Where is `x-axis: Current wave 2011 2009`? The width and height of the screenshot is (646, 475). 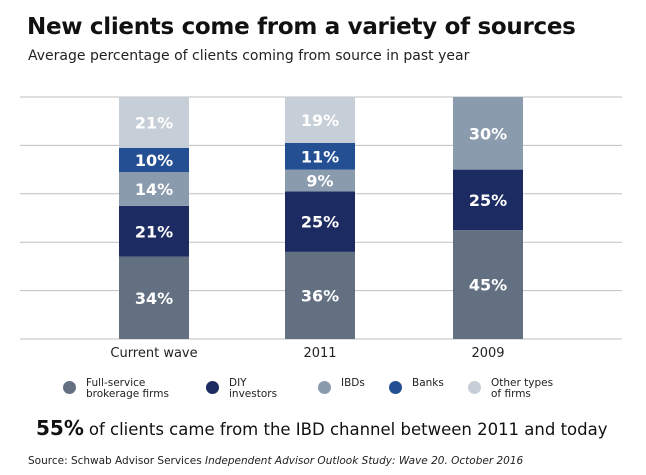 x-axis: Current wave 2011 2009 is located at coordinates (307, 353).